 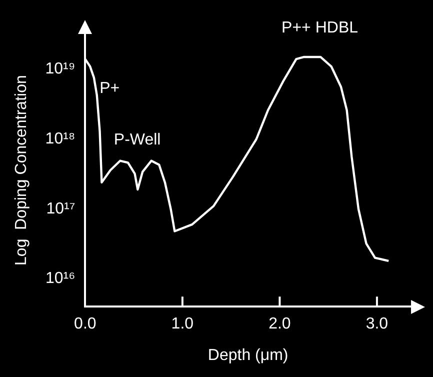 What do you see at coordinates (377, 324) in the screenshot?
I see `x-tick-label: 3.0` at bounding box center [377, 324].